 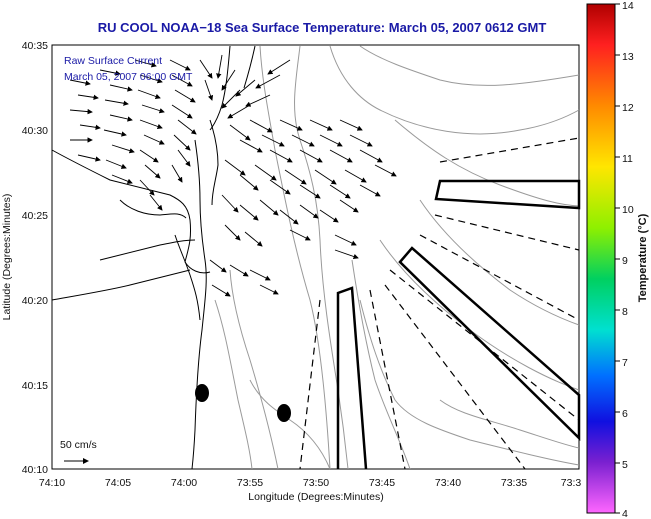 I want to click on legend-line-1: Raw Surface Current, so click(x=113, y=61).